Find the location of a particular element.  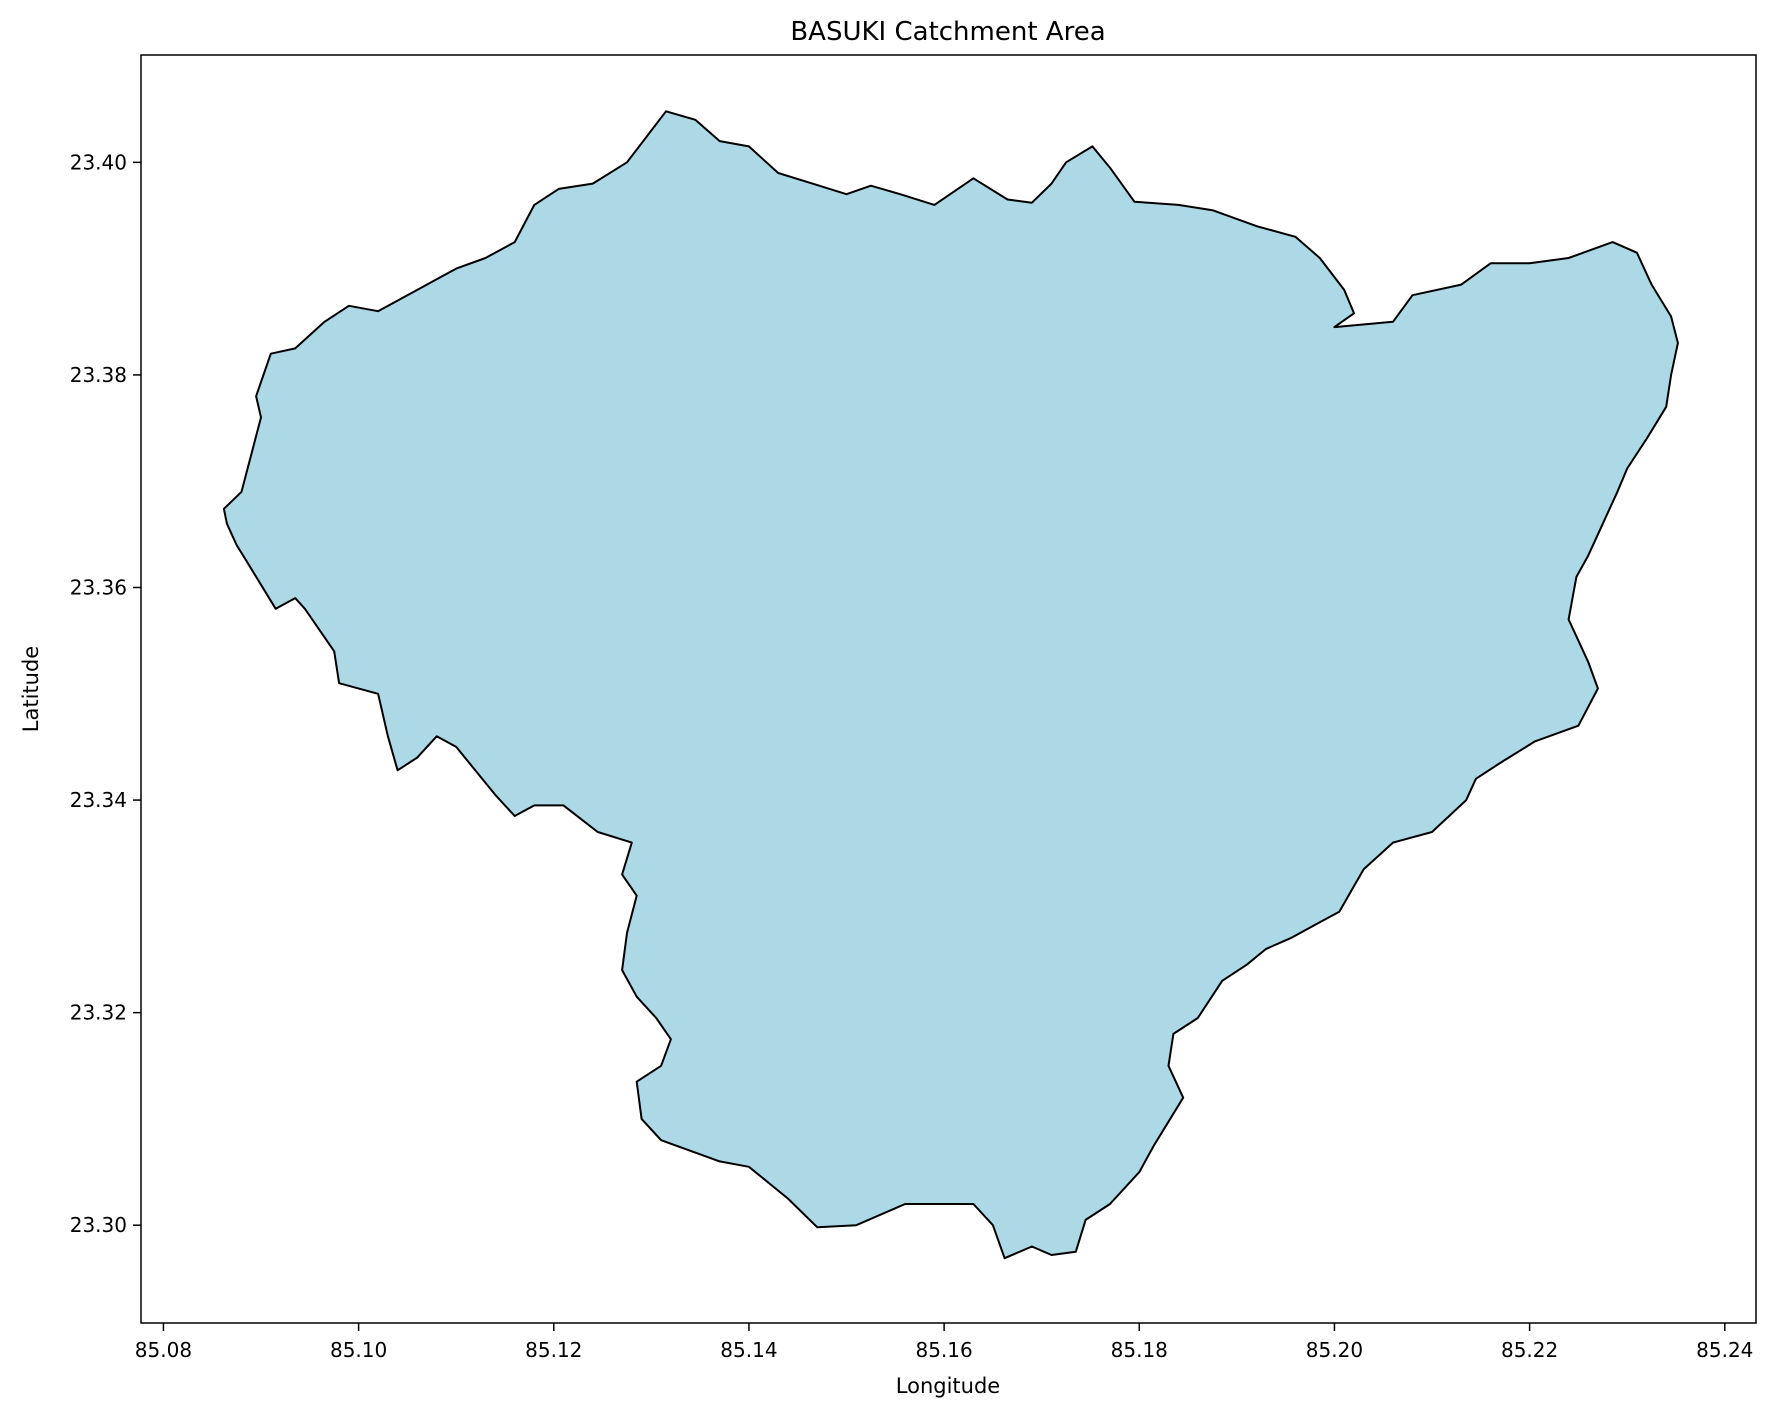

x-tick-label: 85.22 is located at coordinates (1529, 1350).